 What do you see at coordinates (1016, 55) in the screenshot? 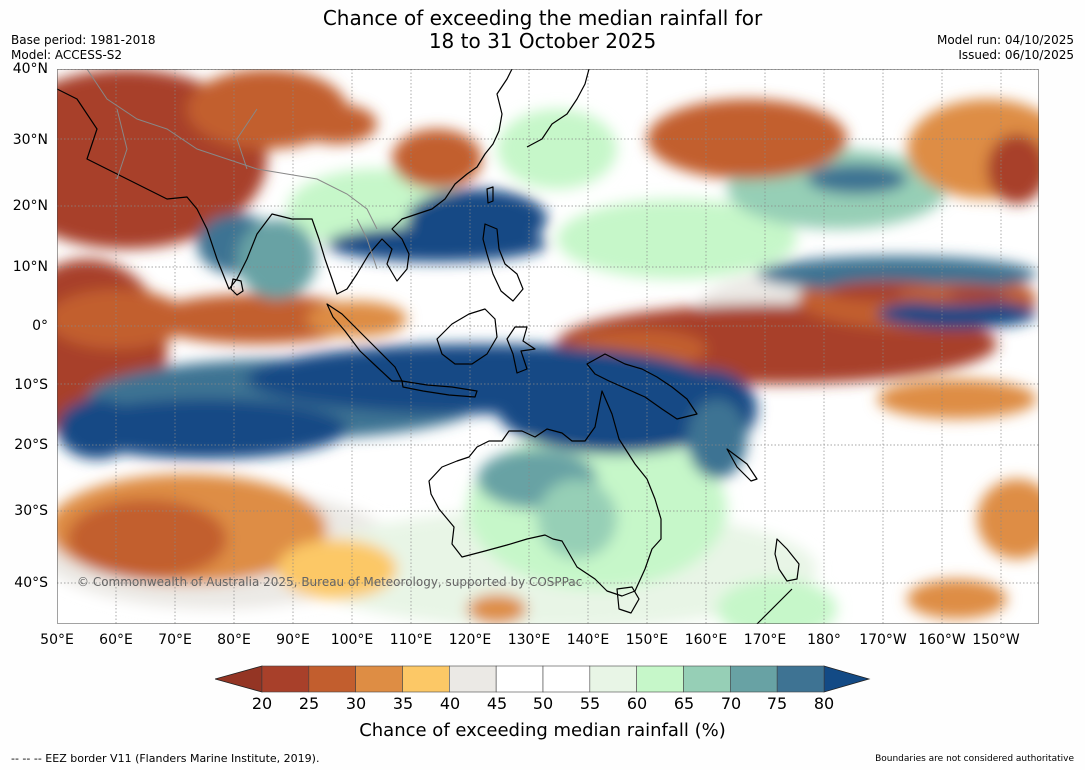
I see `issued-date: Issued: 06/10/2025` at bounding box center [1016, 55].